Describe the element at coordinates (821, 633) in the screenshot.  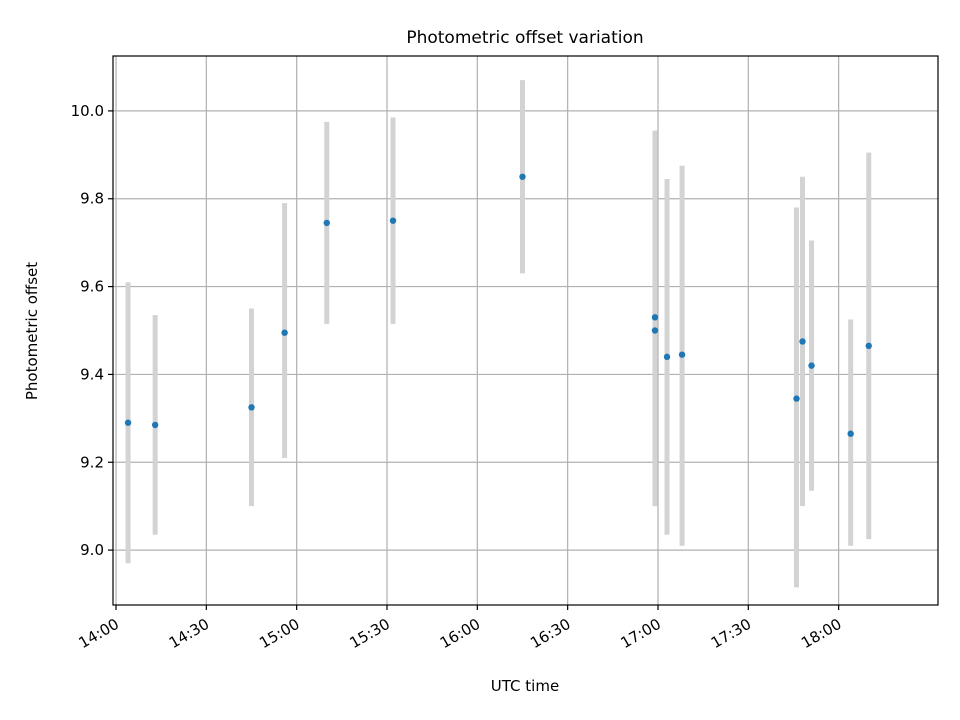
I see `x-tick-label: 18:00` at that location.